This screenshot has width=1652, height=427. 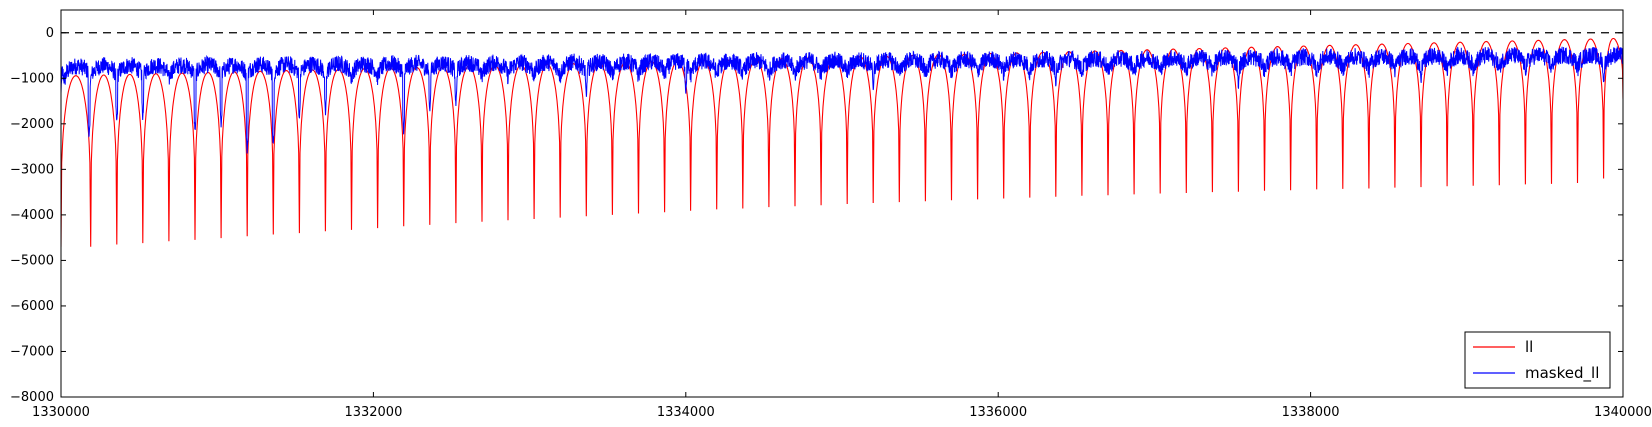 I want to click on legend-label-masked-ll: masked_ll, so click(x=1562, y=373).